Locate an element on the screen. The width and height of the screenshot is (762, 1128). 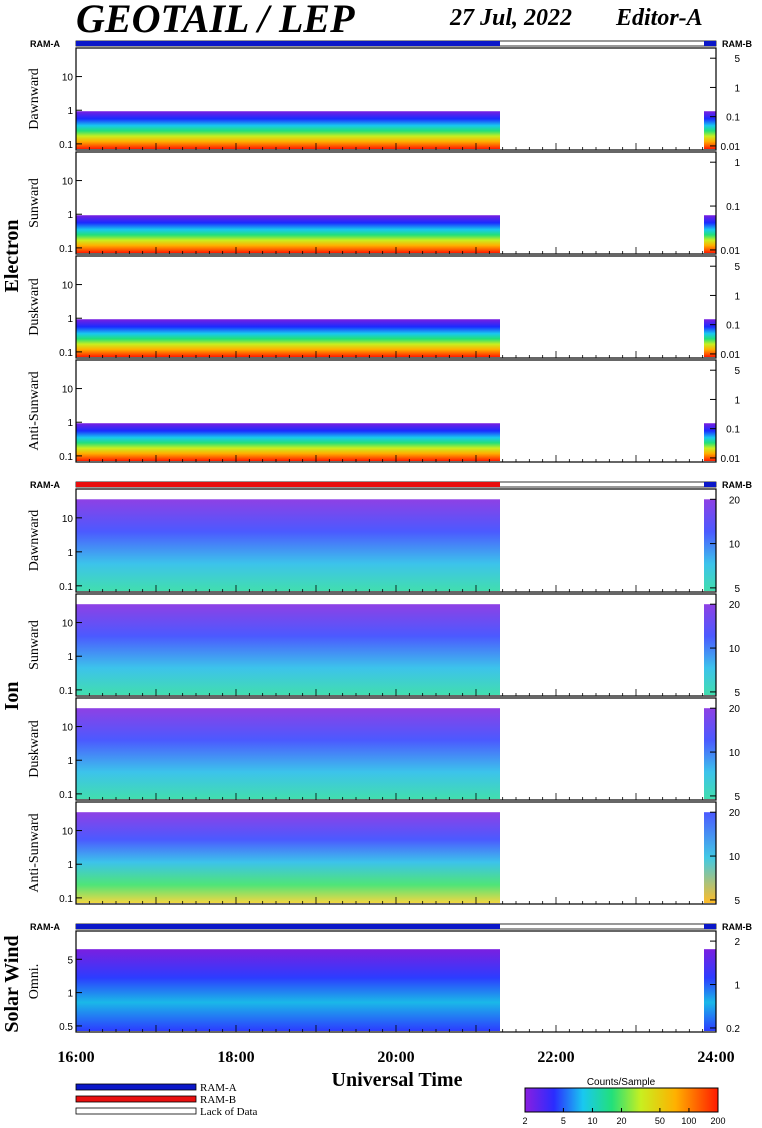
figure-title: GEOTAIL / LEP is located at coordinates (215, 20).